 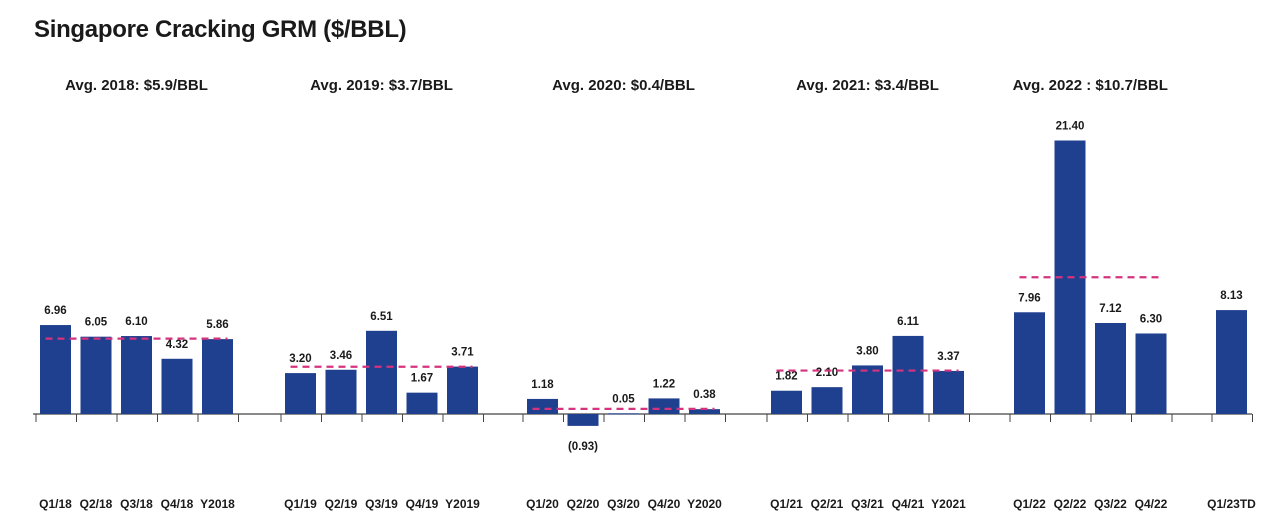 What do you see at coordinates (786, 504) in the screenshot?
I see `category-label: Q1/21` at bounding box center [786, 504].